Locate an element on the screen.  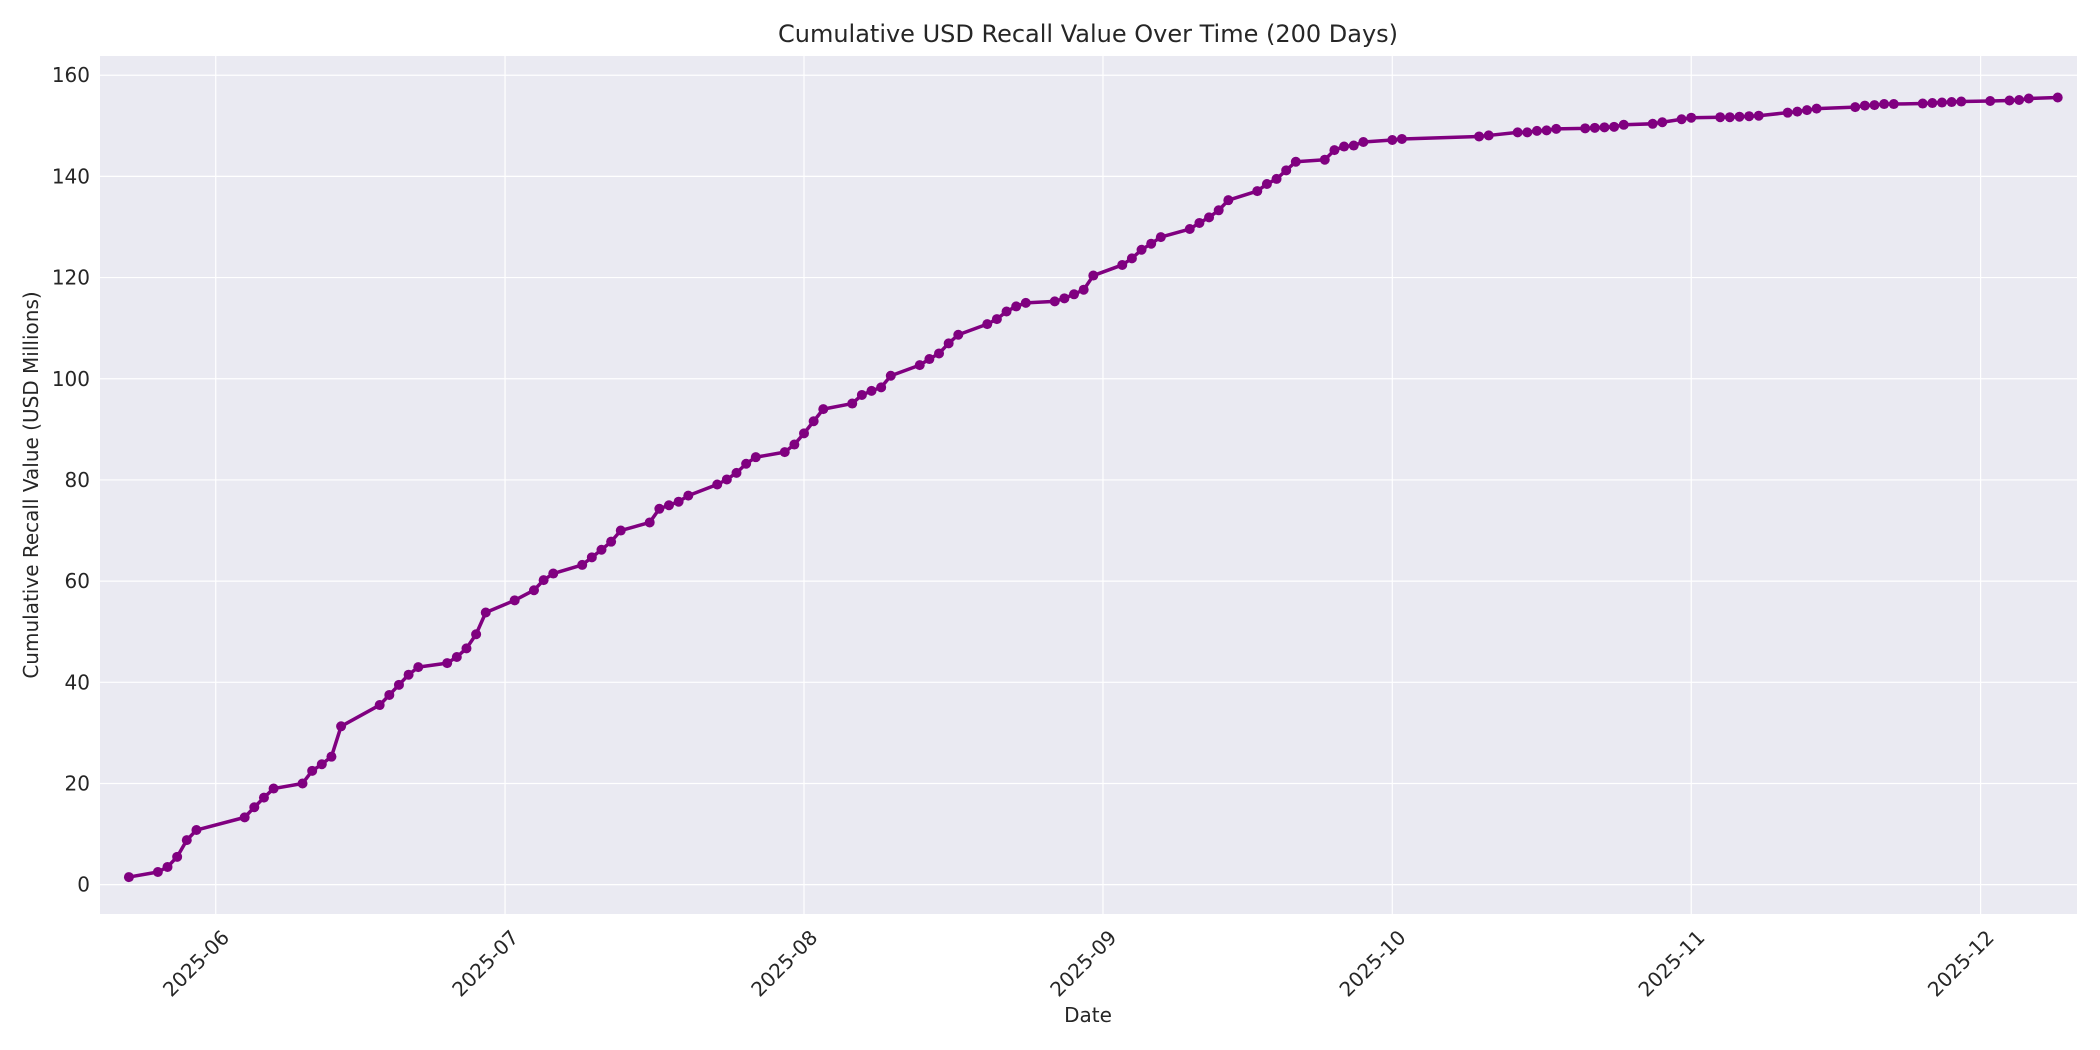
y-tick-label: 80 is located at coordinates (77, 480).